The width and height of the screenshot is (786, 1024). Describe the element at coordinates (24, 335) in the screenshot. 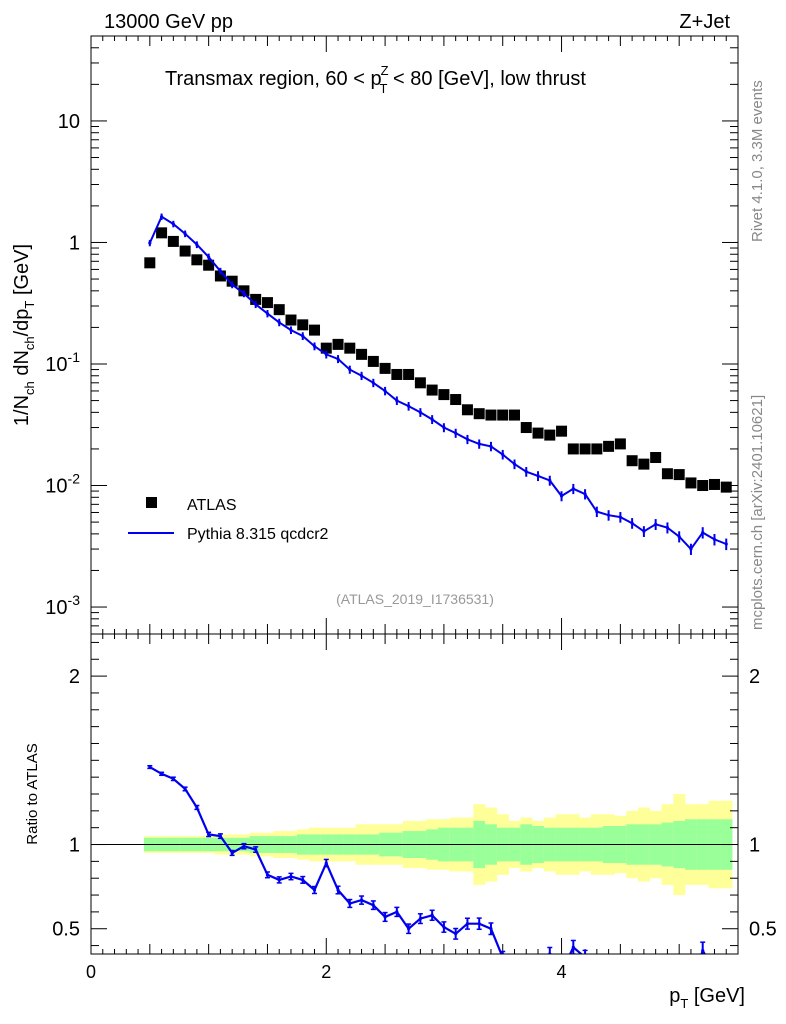

I see `main-y-axis-label: 1/Nch dNch/dpT [GeV]` at that location.